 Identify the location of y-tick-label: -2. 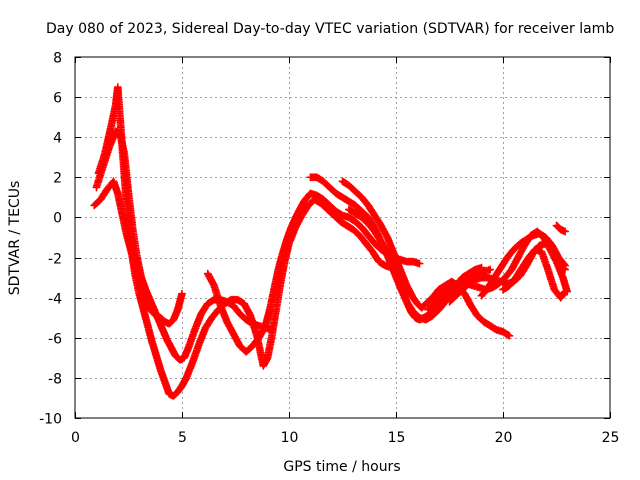
(55, 260).